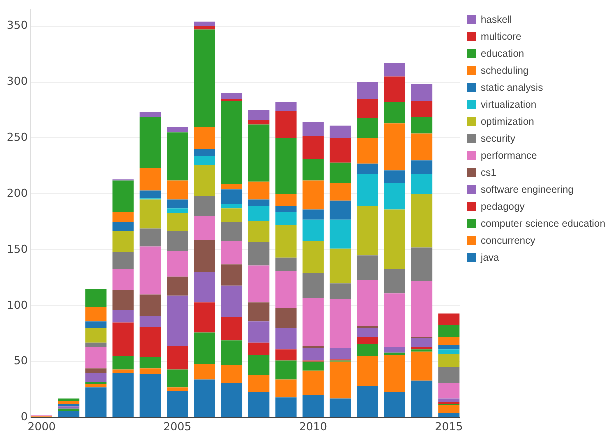 This screenshot has height=439, width=616. Describe the element at coordinates (543, 224) in the screenshot. I see `legend-label: computer science education` at that location.